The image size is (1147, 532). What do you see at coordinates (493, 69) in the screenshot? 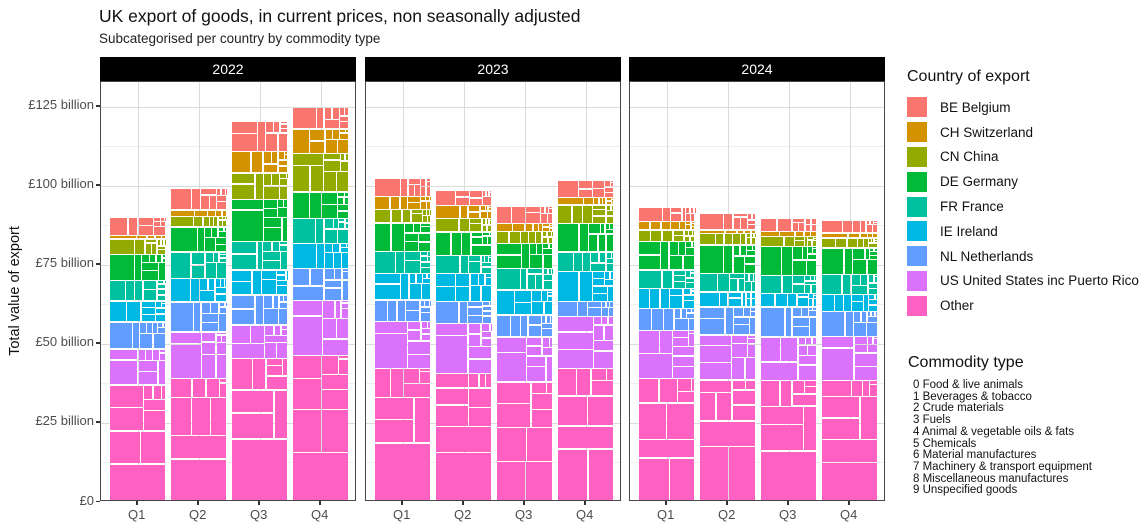
I see `facet-strip-label: 2023` at bounding box center [493, 69].